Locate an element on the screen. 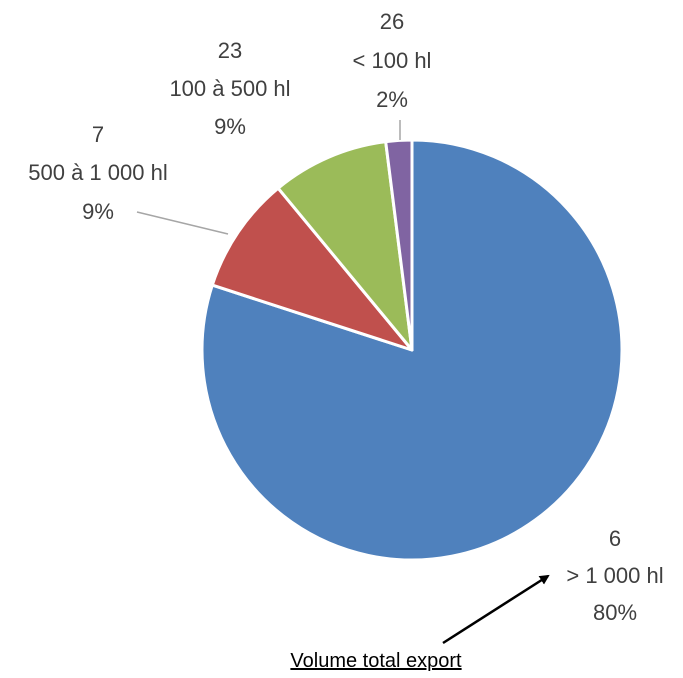 The image size is (683, 678). label-group-lt-100: 26 < 100 hl 2% is located at coordinates (392, 60).